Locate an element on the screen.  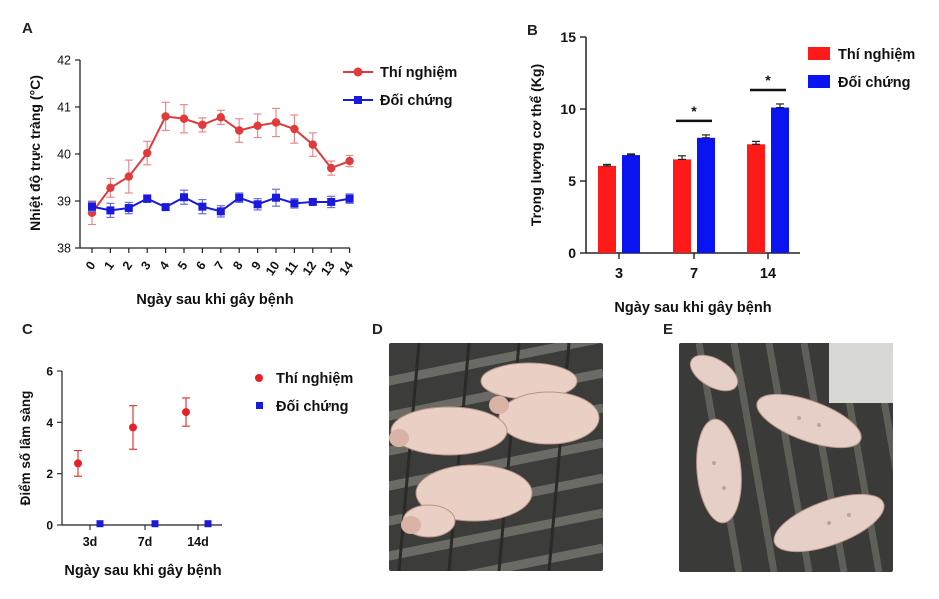
chart-b-y-tick-label: 5 is located at coordinates (572, 181).